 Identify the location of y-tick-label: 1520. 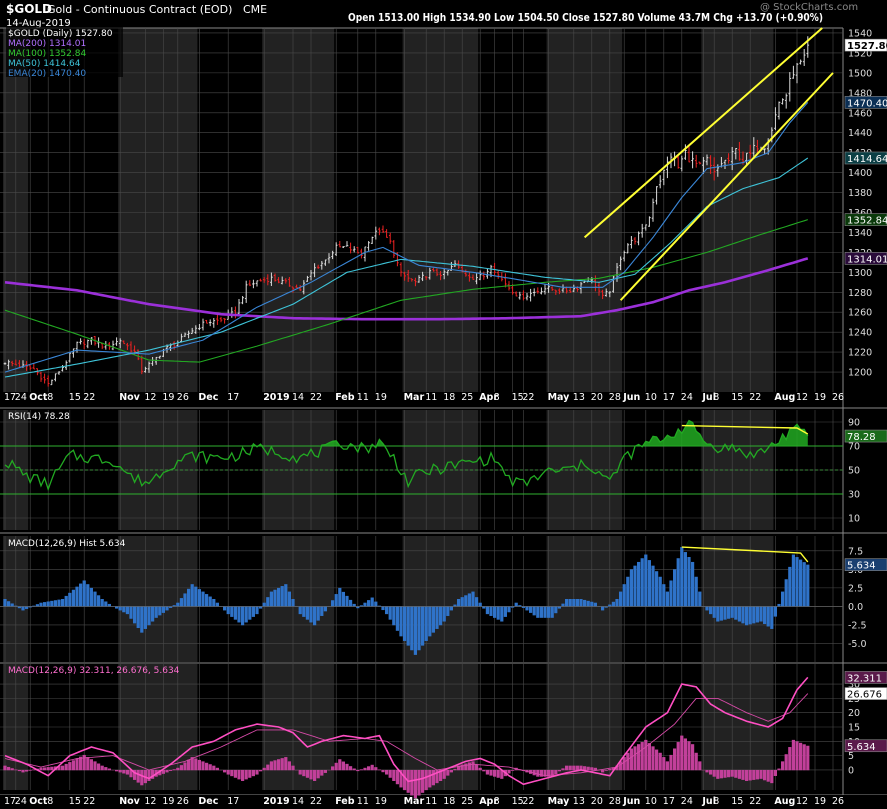
(860, 53).